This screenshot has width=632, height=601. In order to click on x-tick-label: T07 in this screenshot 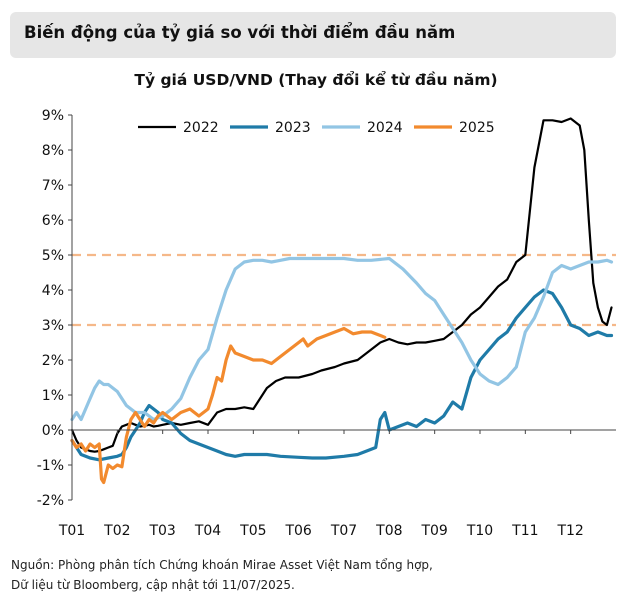, I will do `click(343, 531)`.